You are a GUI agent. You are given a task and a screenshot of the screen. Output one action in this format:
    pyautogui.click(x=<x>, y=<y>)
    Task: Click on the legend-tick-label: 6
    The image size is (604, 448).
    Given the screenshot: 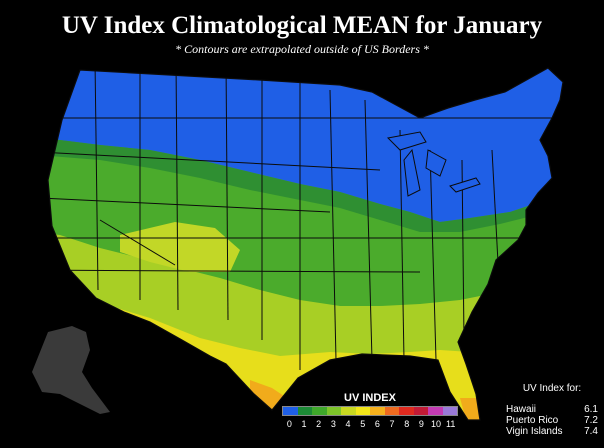 What is the action you would take?
    pyautogui.click(x=377, y=424)
    